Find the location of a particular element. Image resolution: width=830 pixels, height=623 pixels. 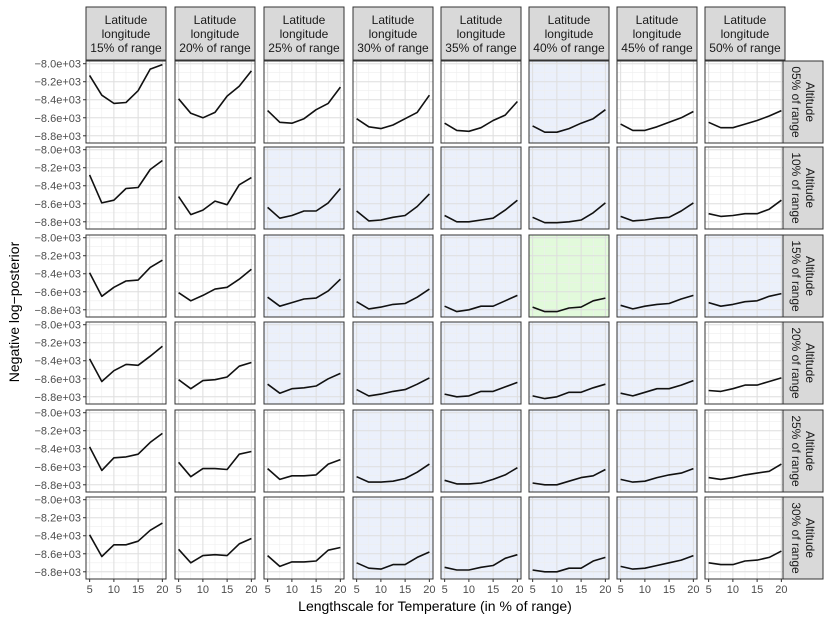

column-strip-label: Latitude longitude 30% of range is located at coordinates (393, 34).